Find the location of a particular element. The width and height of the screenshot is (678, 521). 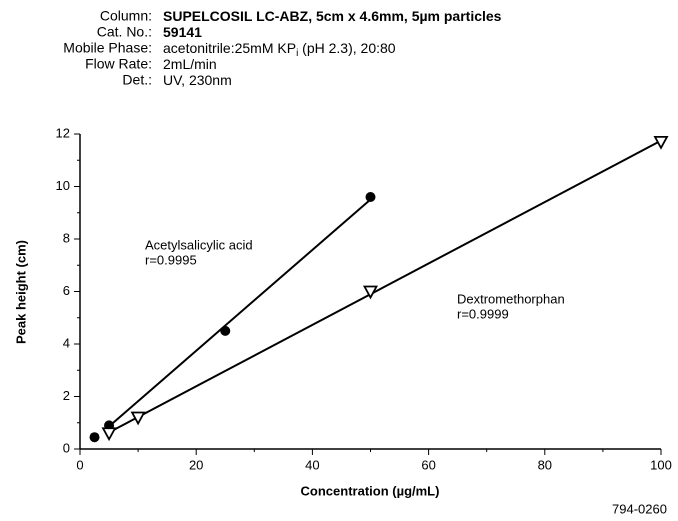

header-value: 59141 is located at coordinates (182, 32).